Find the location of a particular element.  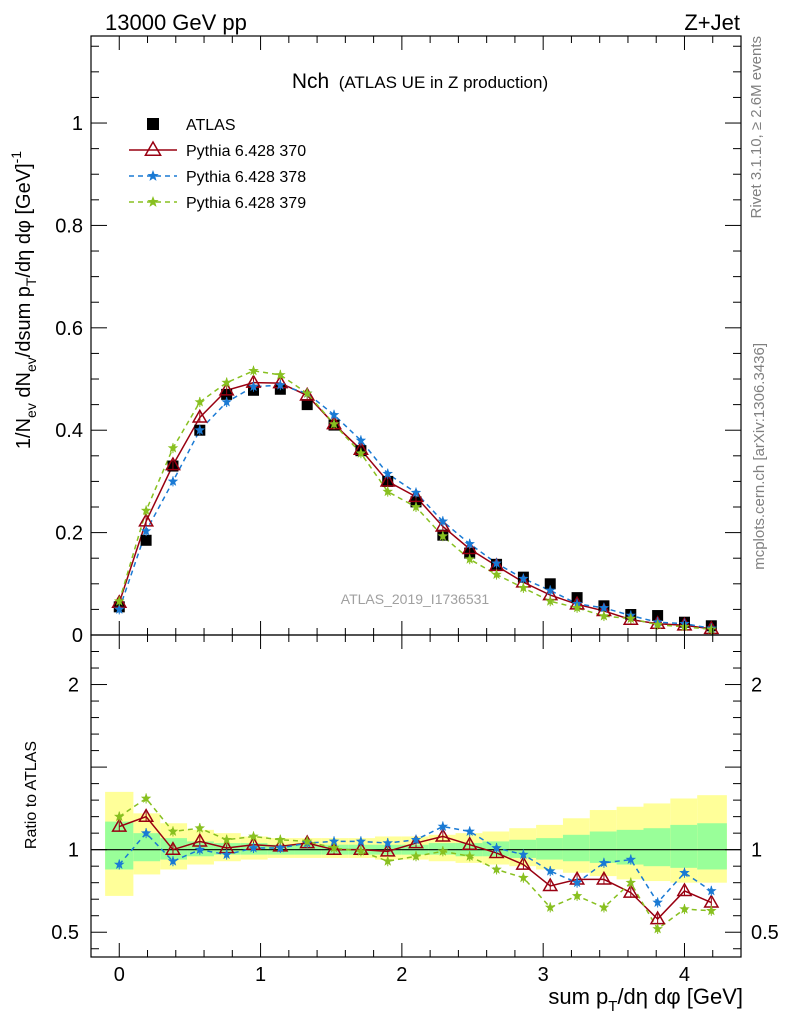

tick-label: 3 is located at coordinates (543, 975).